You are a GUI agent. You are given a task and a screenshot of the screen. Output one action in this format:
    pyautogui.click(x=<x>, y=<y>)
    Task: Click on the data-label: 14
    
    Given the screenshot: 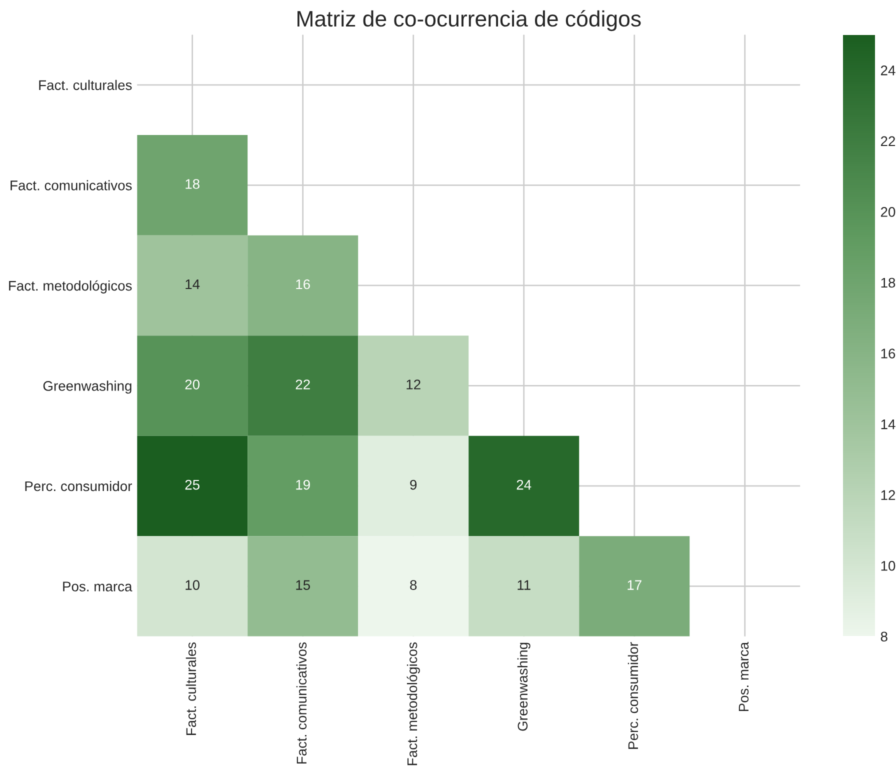 What is the action you would take?
    pyautogui.click(x=193, y=284)
    